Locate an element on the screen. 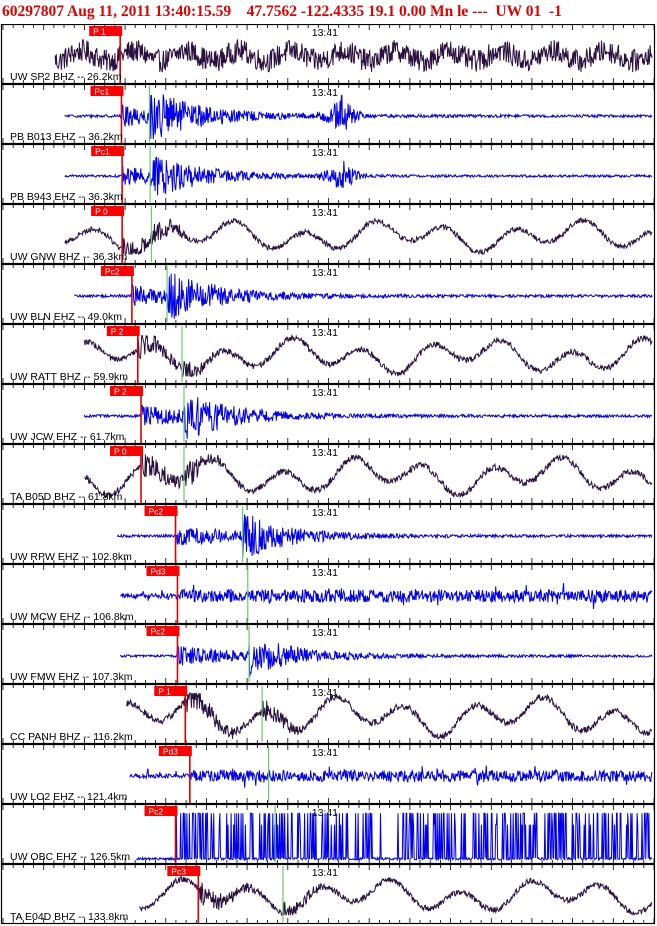 This screenshot has width=657, height=926. station-label: UW SP2 BHZ -- 26.2km is located at coordinates (66, 77).